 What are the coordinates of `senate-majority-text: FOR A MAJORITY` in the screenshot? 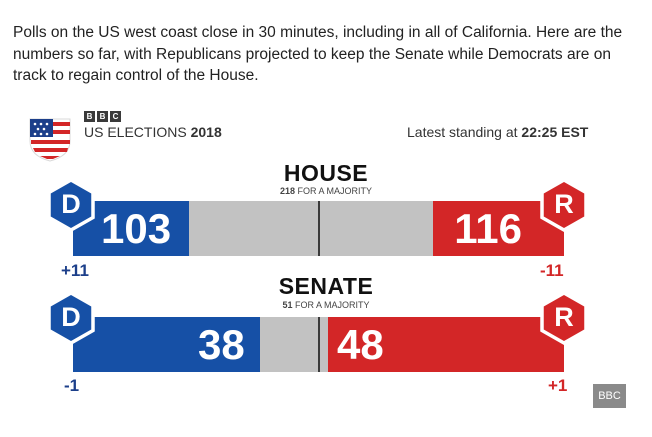 It's located at (332, 305).